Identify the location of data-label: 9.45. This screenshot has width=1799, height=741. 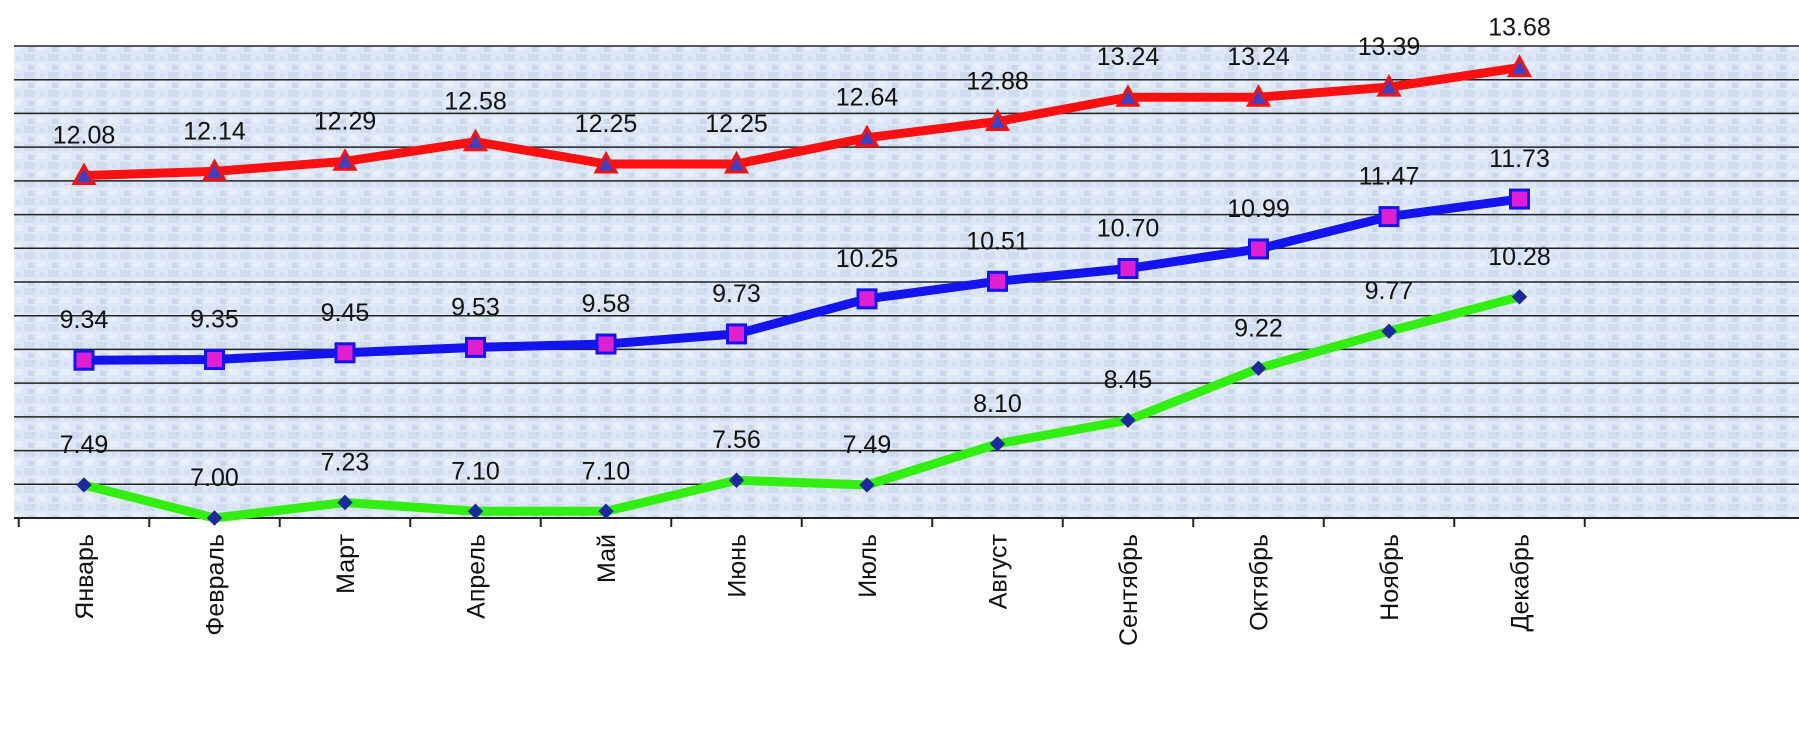
(345, 313).